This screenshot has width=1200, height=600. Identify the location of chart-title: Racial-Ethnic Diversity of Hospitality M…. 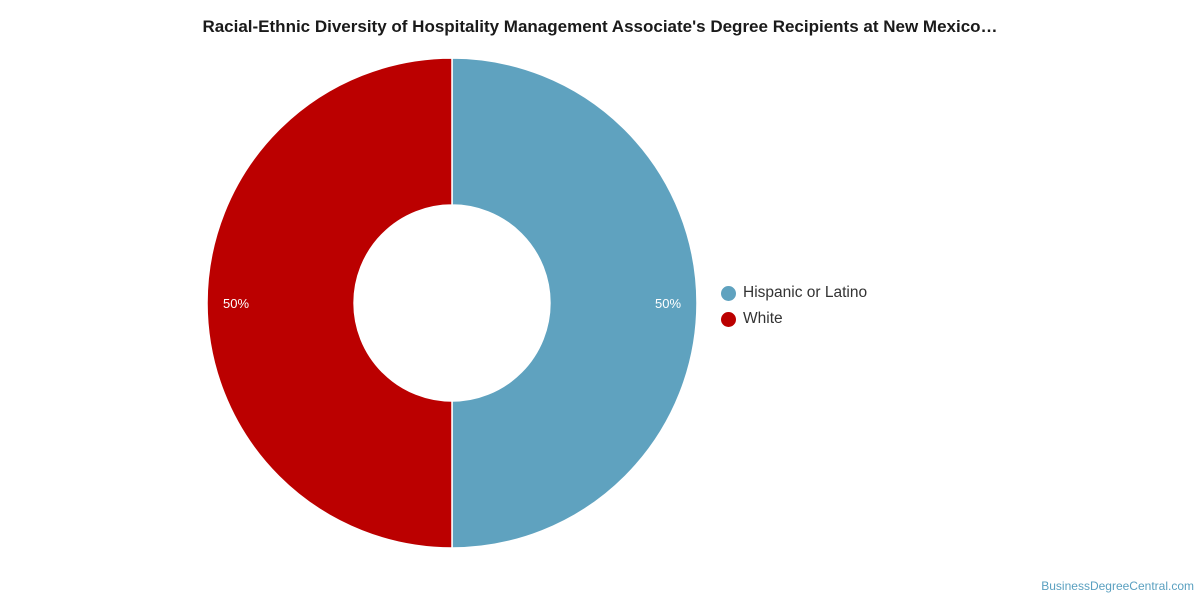
(600, 26).